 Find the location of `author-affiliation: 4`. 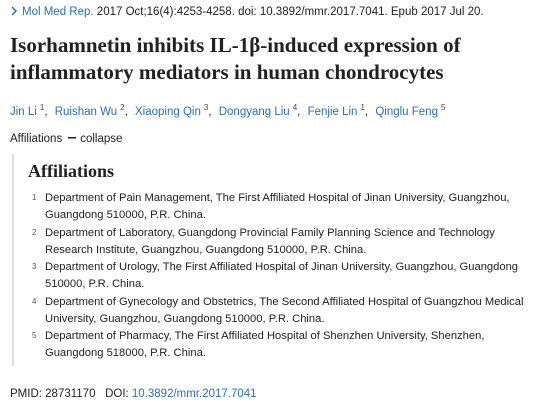

author-affiliation: 4 is located at coordinates (295, 107).